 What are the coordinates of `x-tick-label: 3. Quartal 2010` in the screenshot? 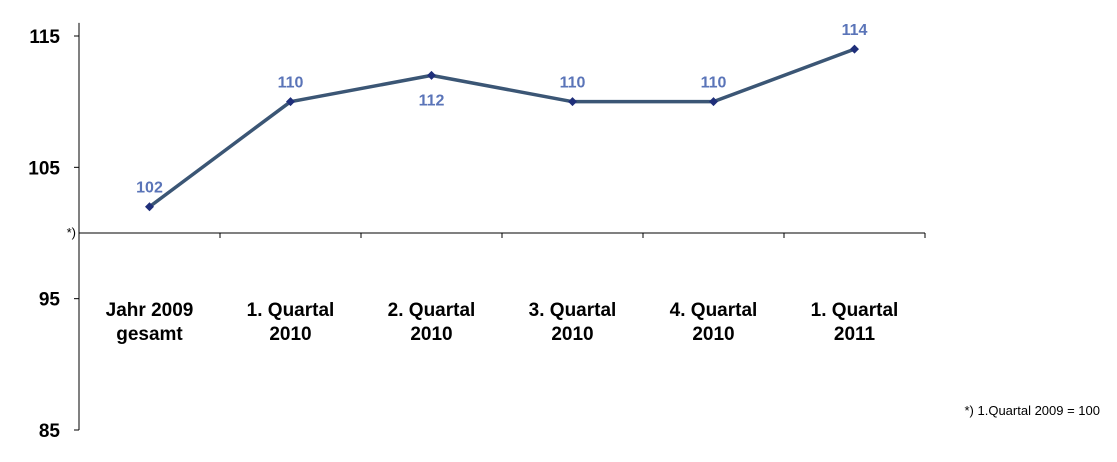 It's located at (573, 322).